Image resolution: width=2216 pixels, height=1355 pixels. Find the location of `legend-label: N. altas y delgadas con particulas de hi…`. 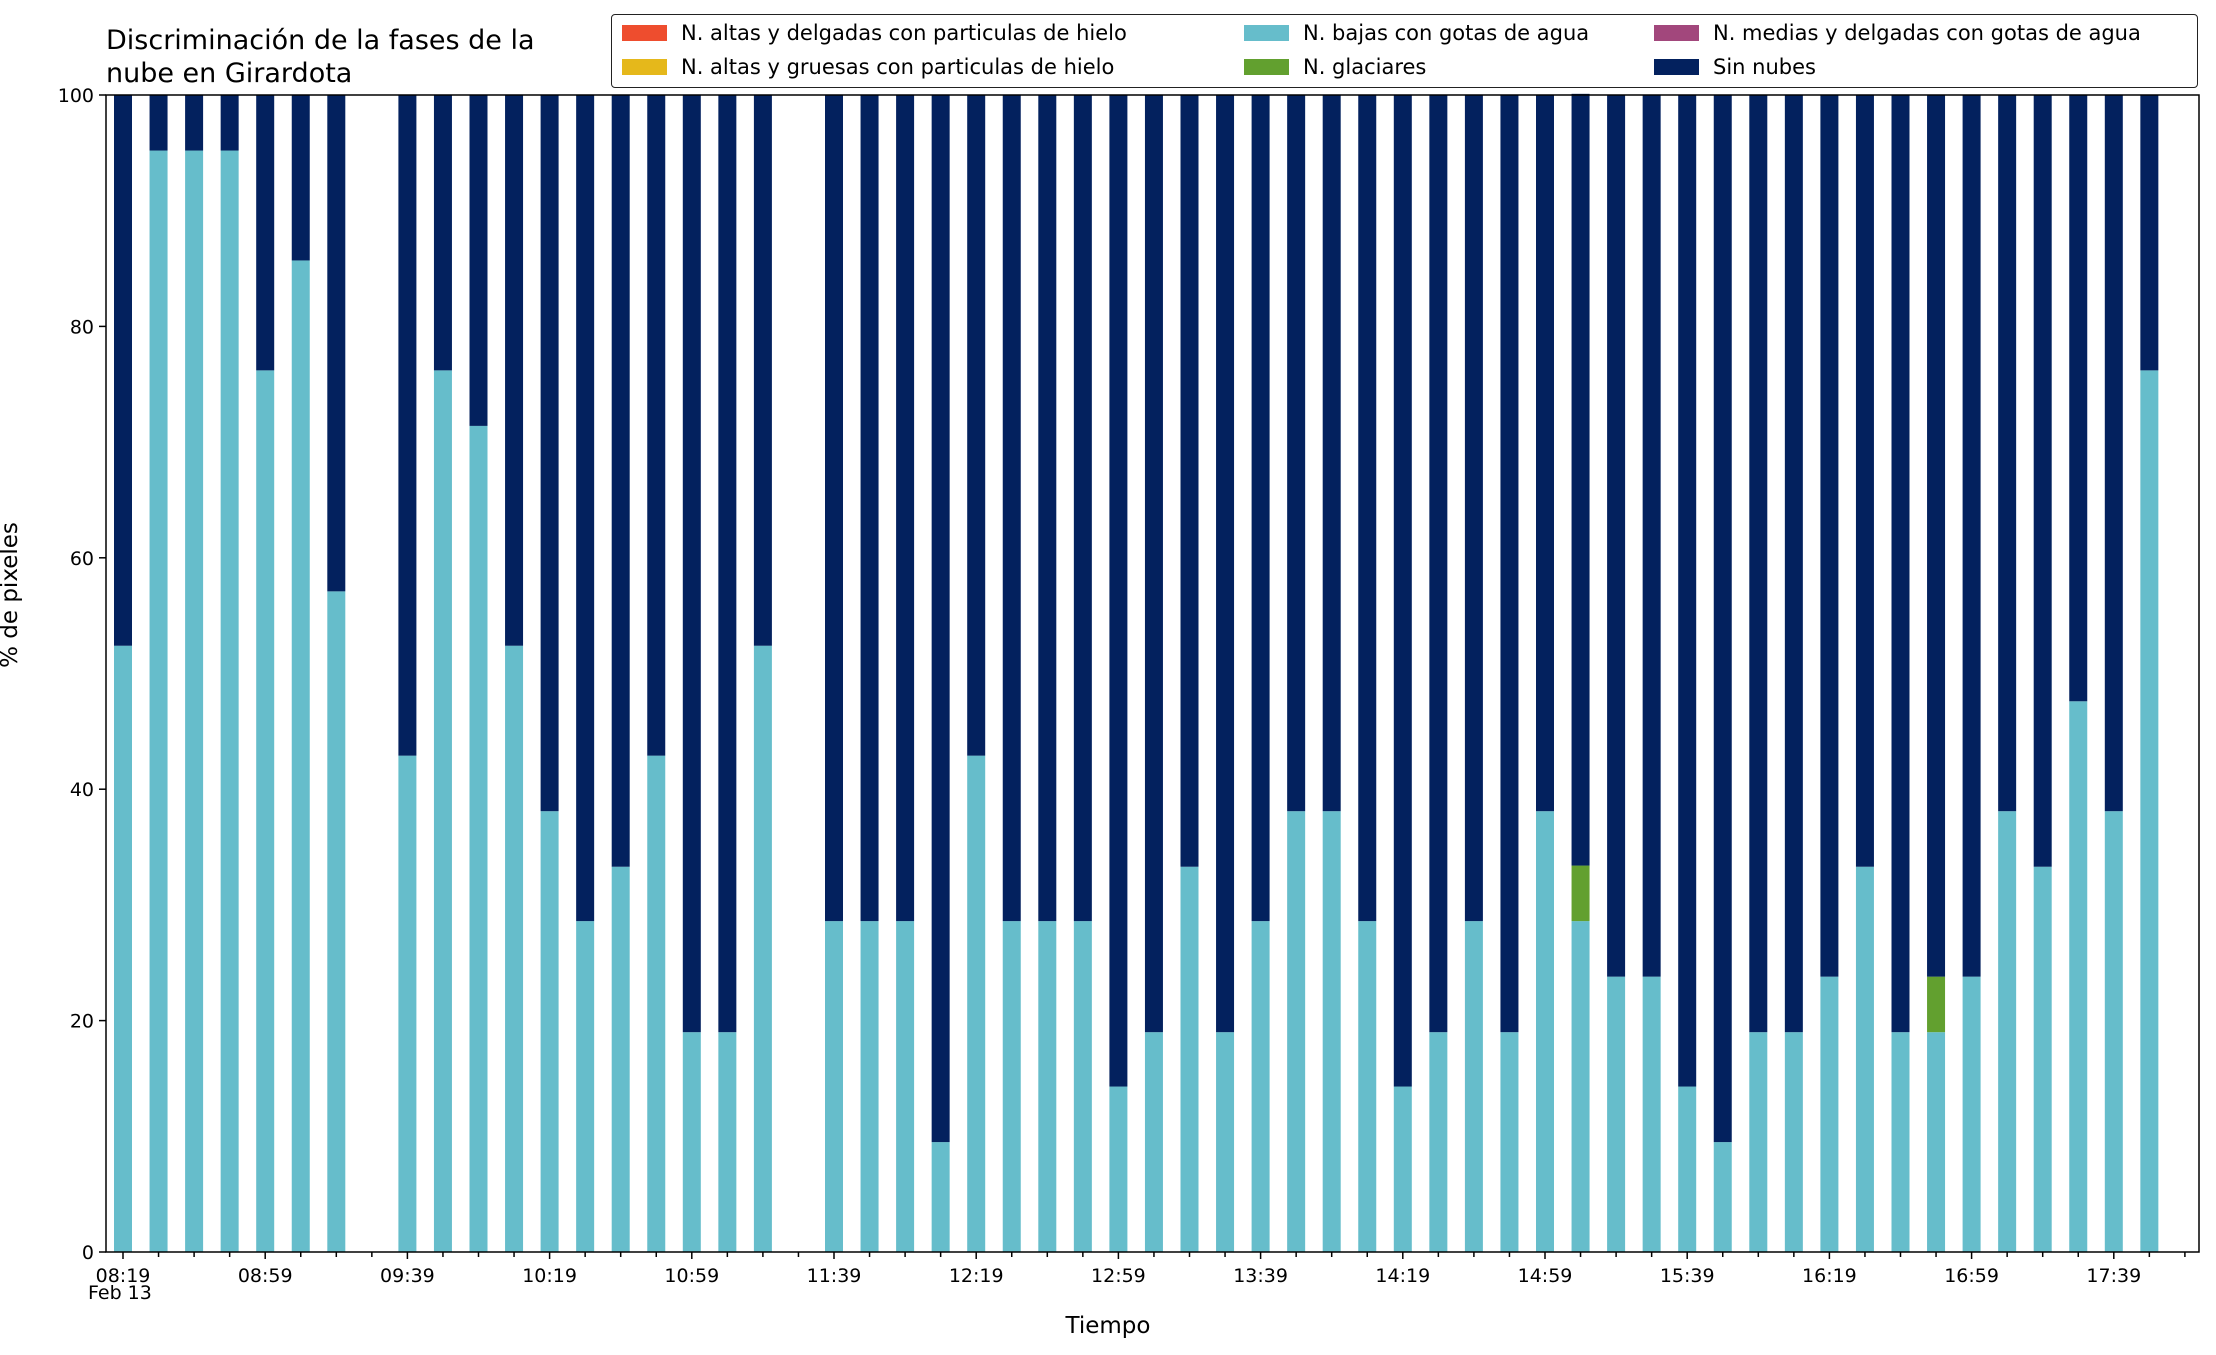

legend-label: N. altas y delgadas con particulas de hi… is located at coordinates (904, 33).